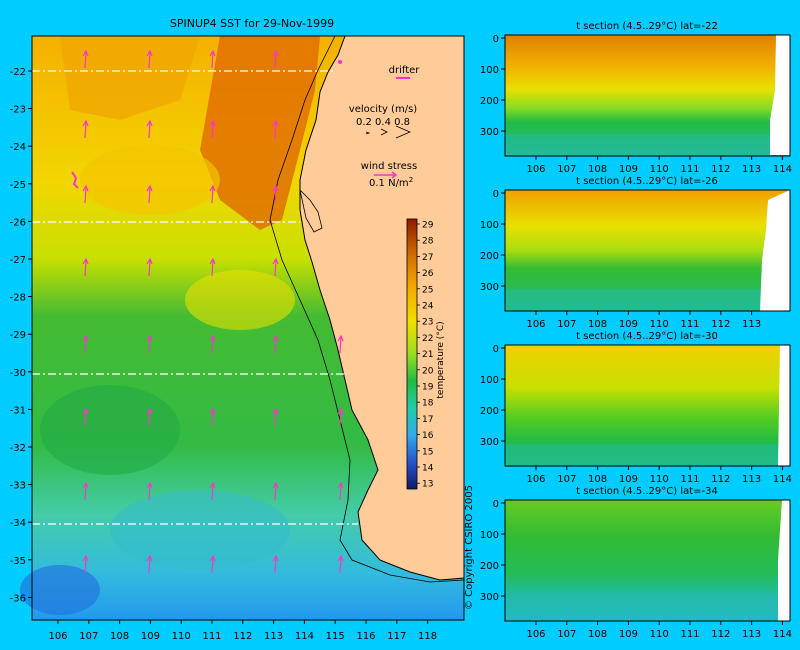 The width and height of the screenshot is (800, 650). What do you see at coordinates (428, 371) in the screenshot?
I see `colorbar-tick-label: 20` at bounding box center [428, 371].